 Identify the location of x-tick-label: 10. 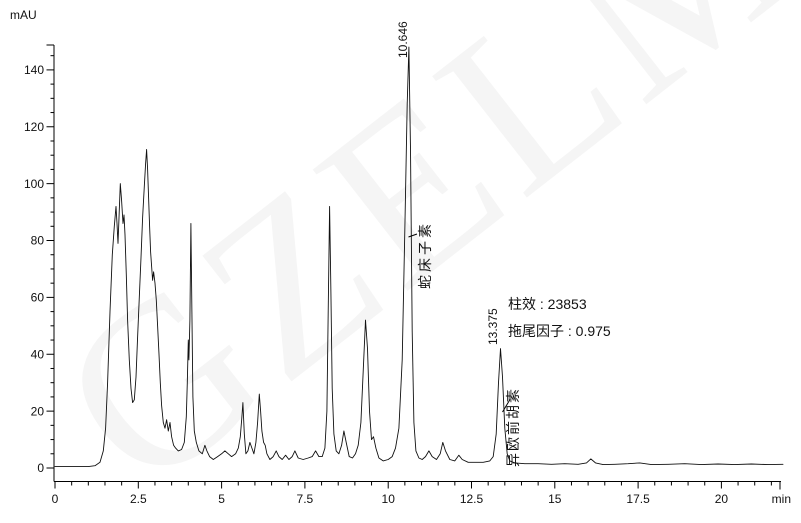
(389, 499).